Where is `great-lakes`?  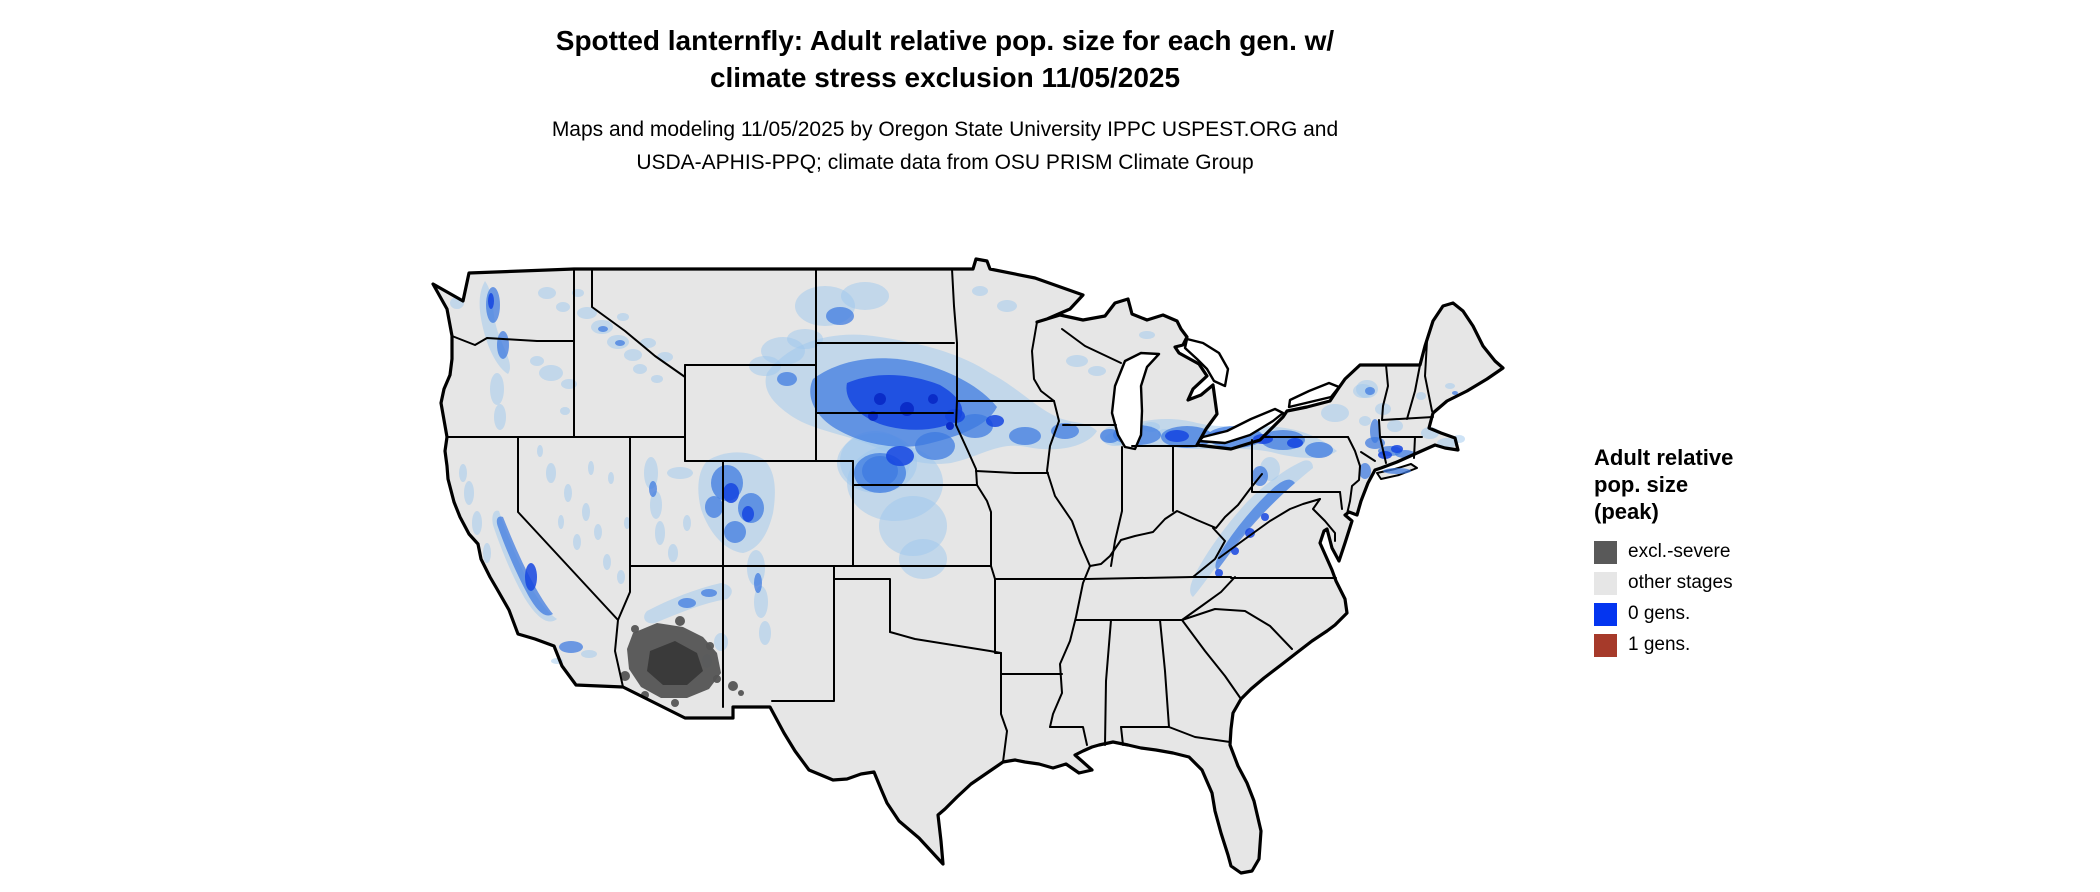
great-lakes is located at coordinates (1225, 394).